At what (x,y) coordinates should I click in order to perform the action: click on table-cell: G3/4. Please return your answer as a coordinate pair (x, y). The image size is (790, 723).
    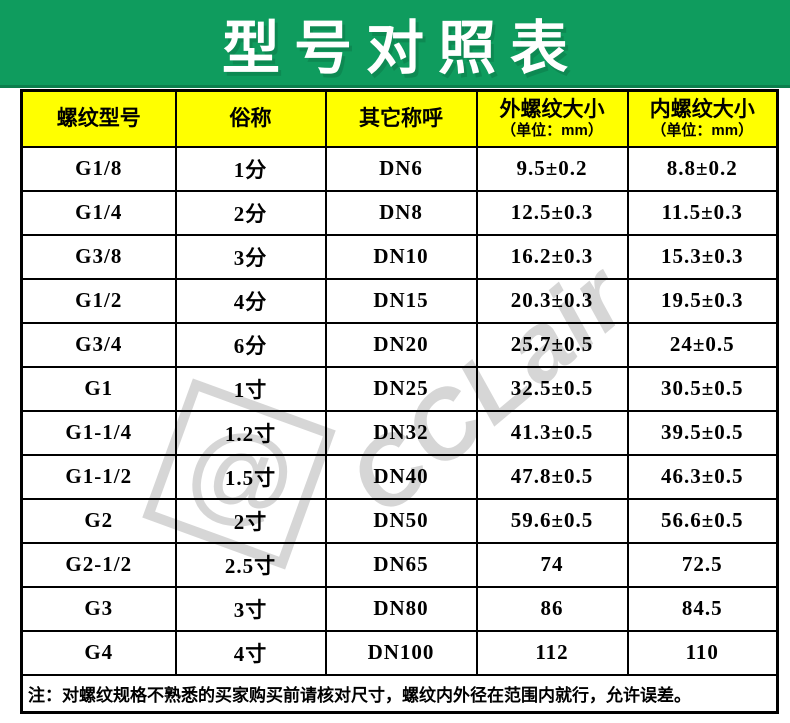
    Looking at the image, I should click on (98, 344).